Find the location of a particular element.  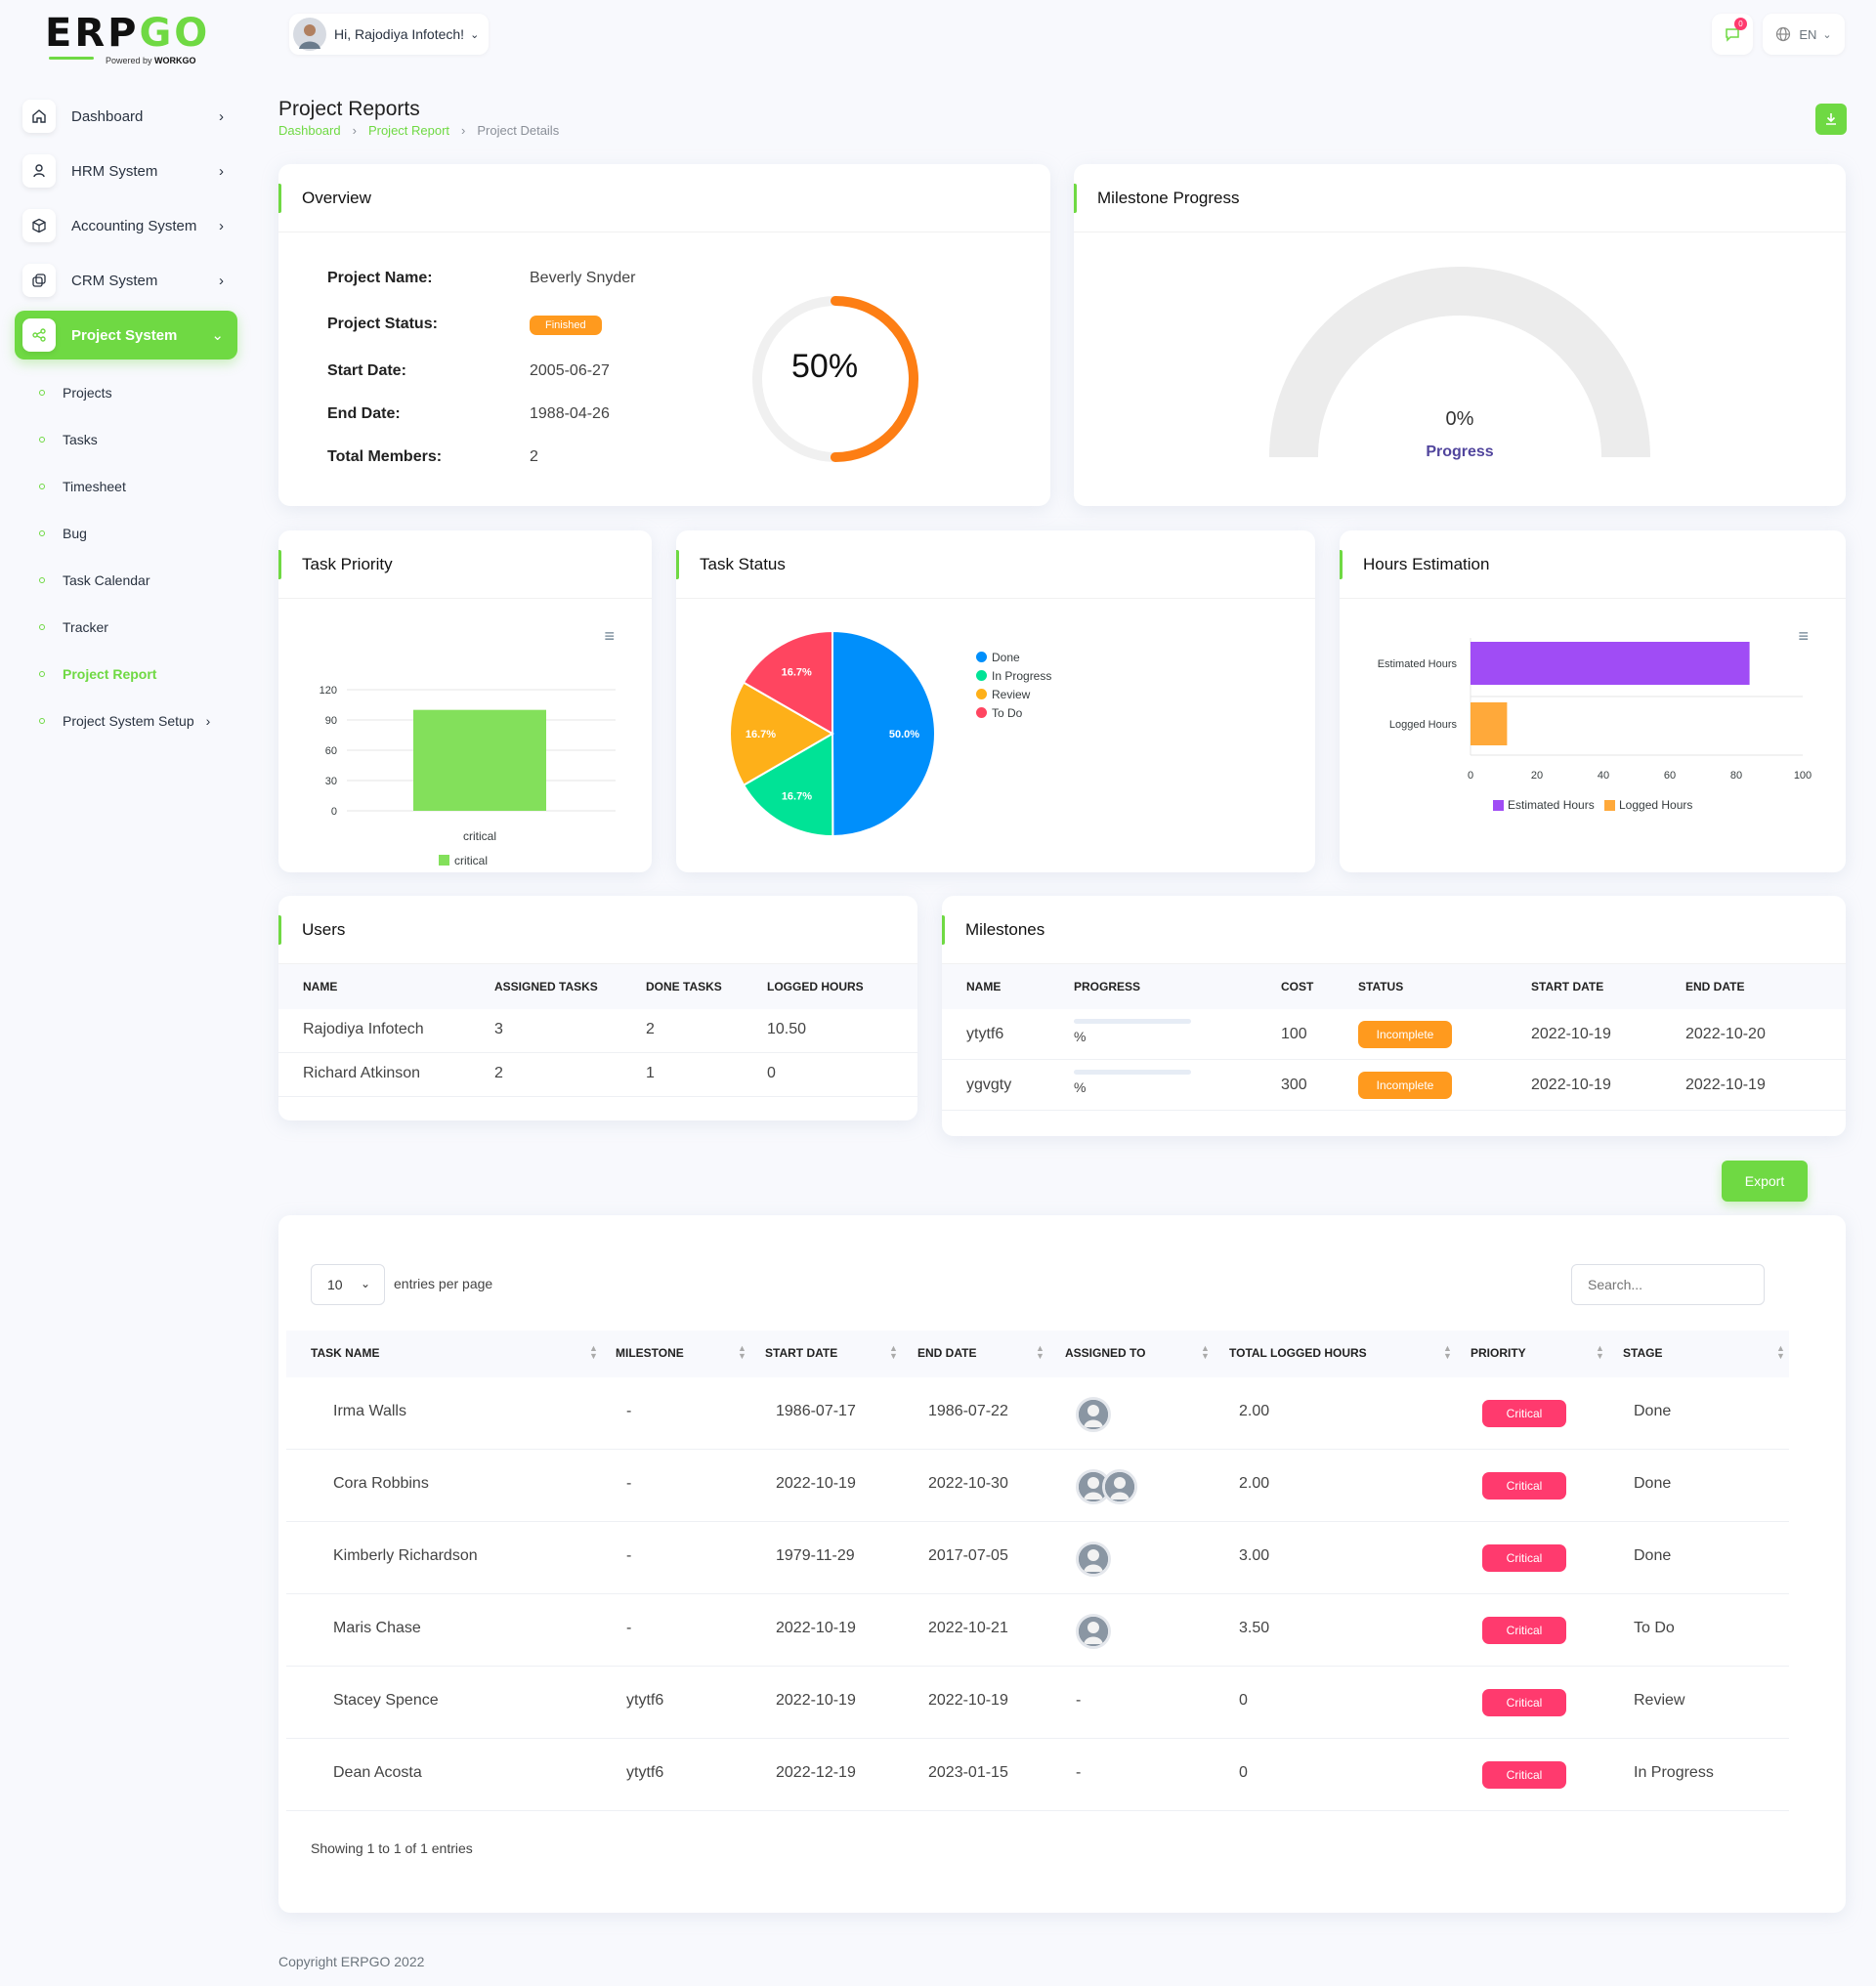

submenu-tracker: Tracker is located at coordinates (136, 627).